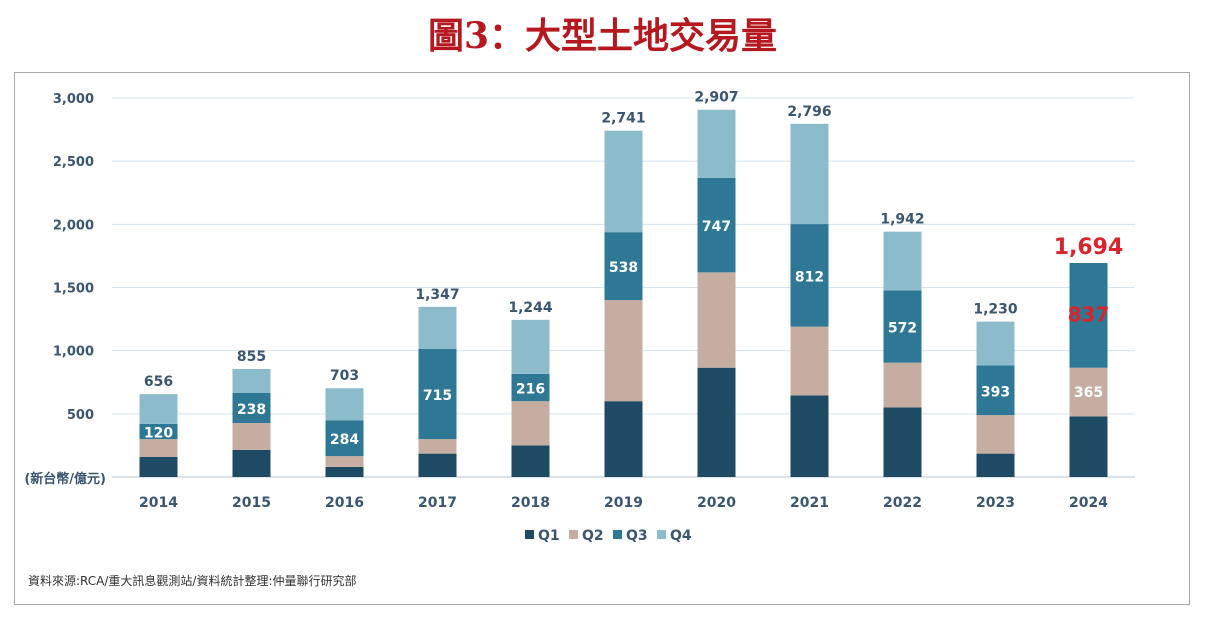 The width and height of the screenshot is (1205, 617). I want to click on bar-segment-q2-2015, so click(251, 436).